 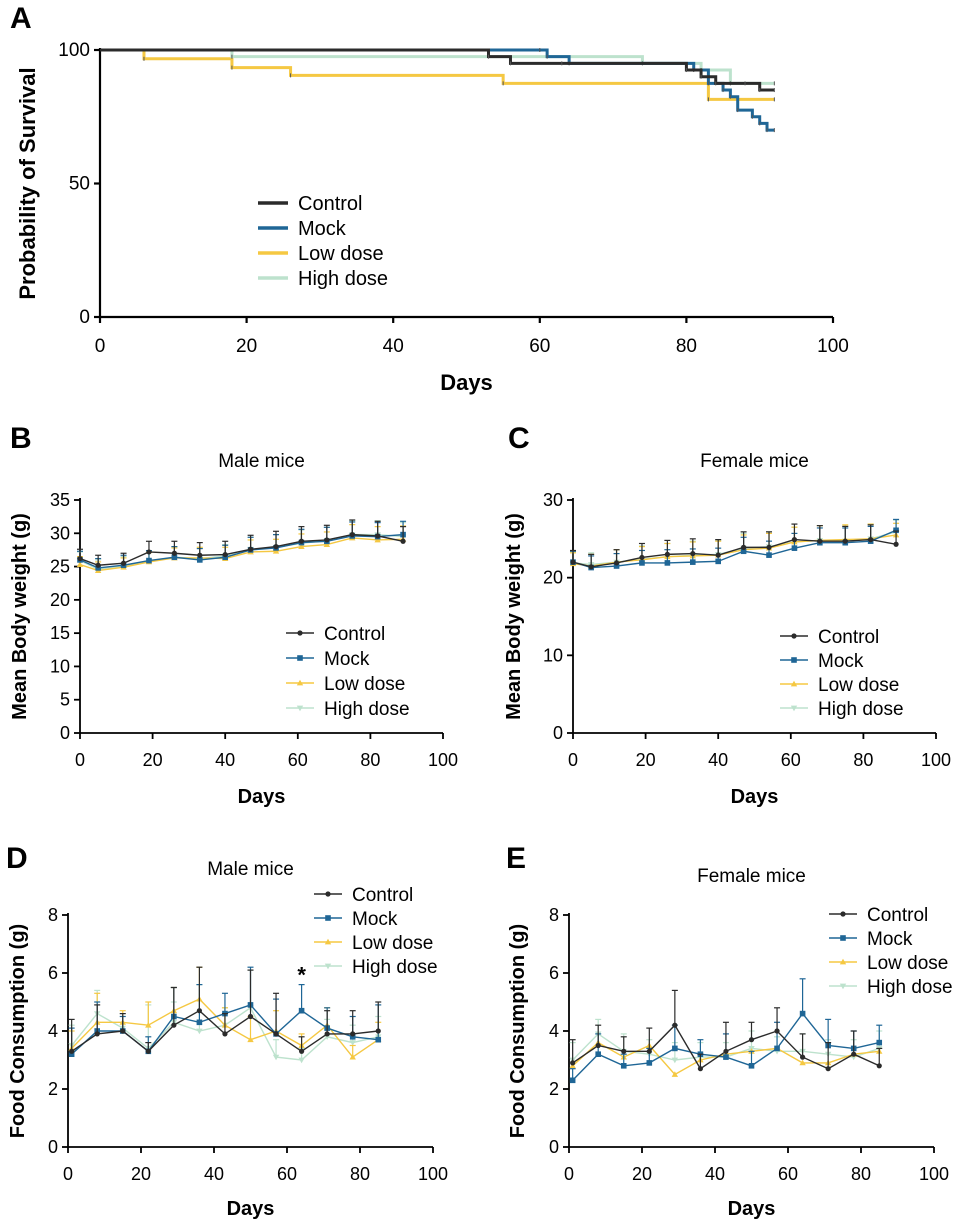 What do you see at coordinates (241, 554) in the screenshot?
I see `series-line-low-dose` at bounding box center [241, 554].